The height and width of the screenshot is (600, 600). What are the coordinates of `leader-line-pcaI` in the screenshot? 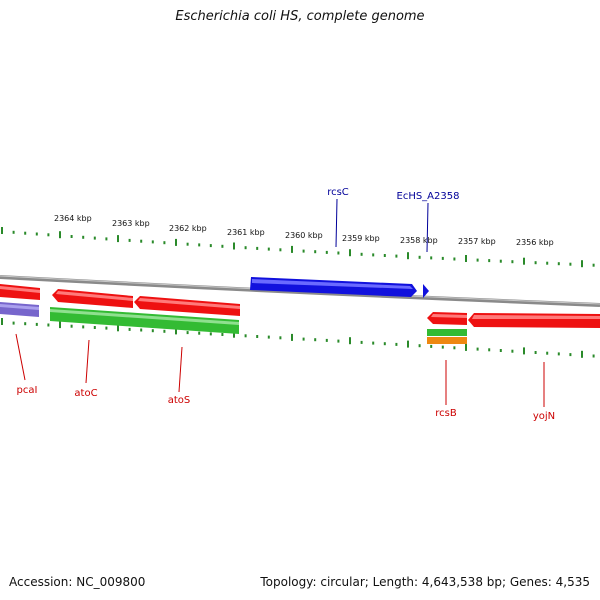 It's located at (20, 357).